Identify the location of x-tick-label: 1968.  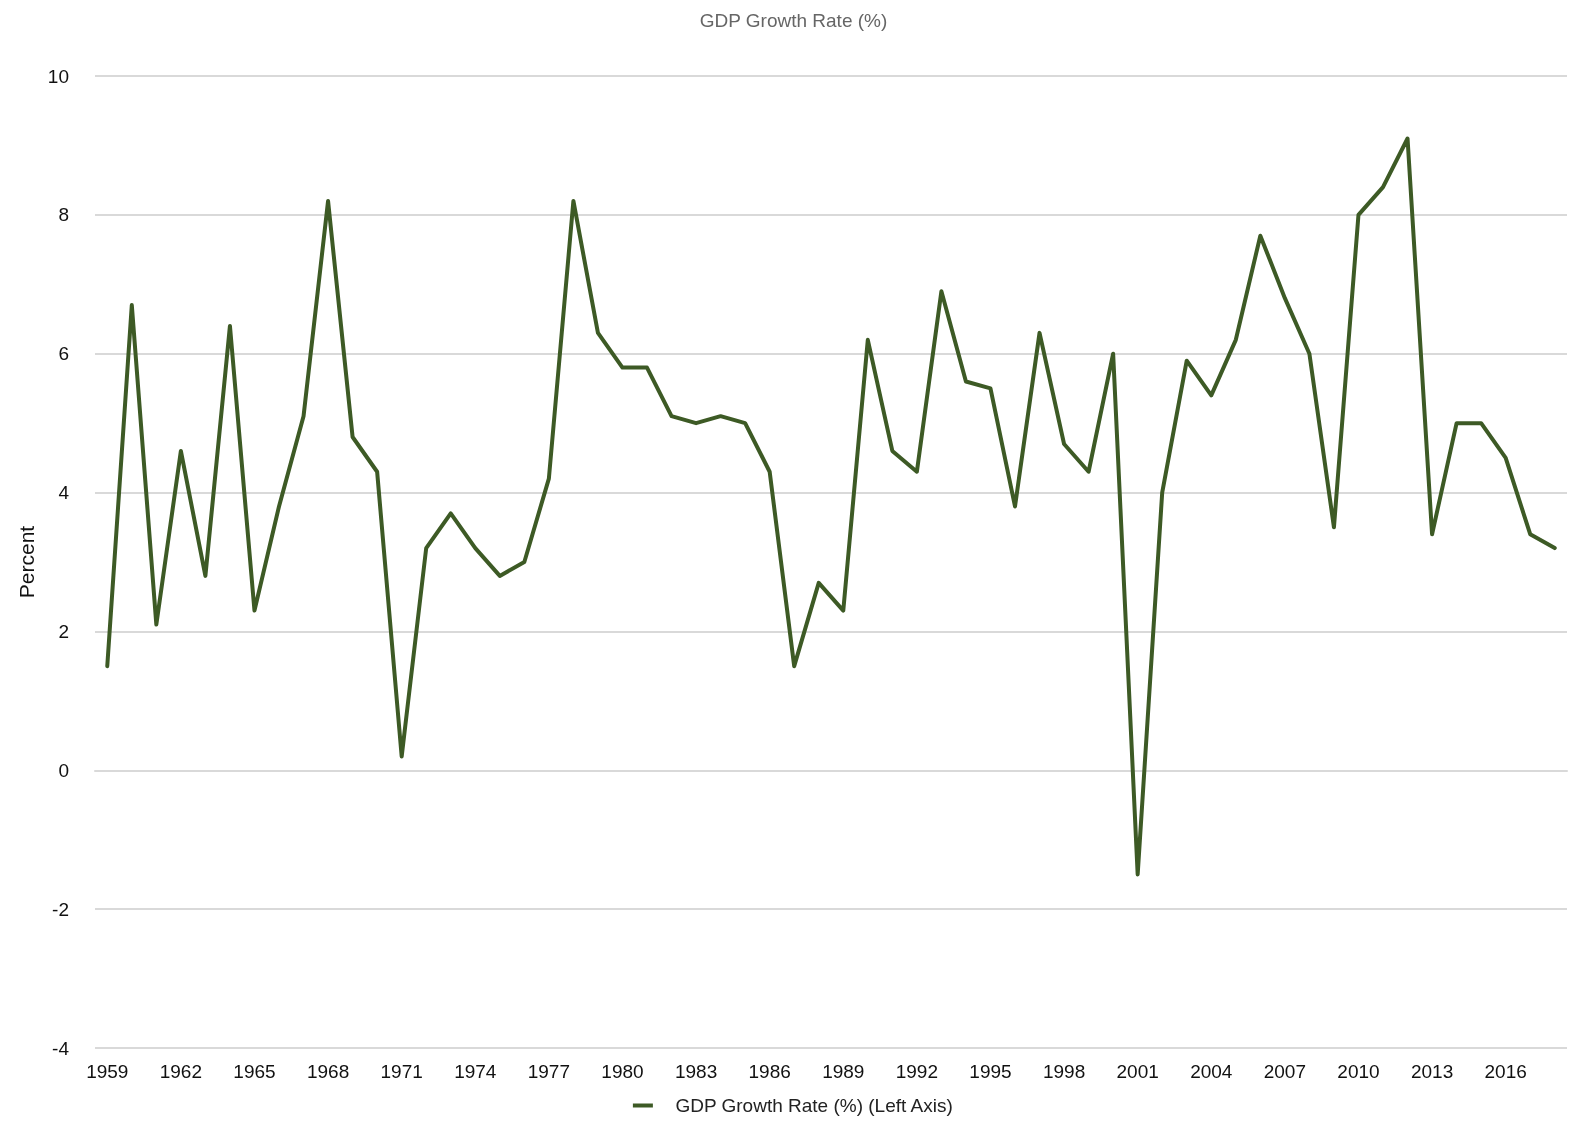
(328, 1071).